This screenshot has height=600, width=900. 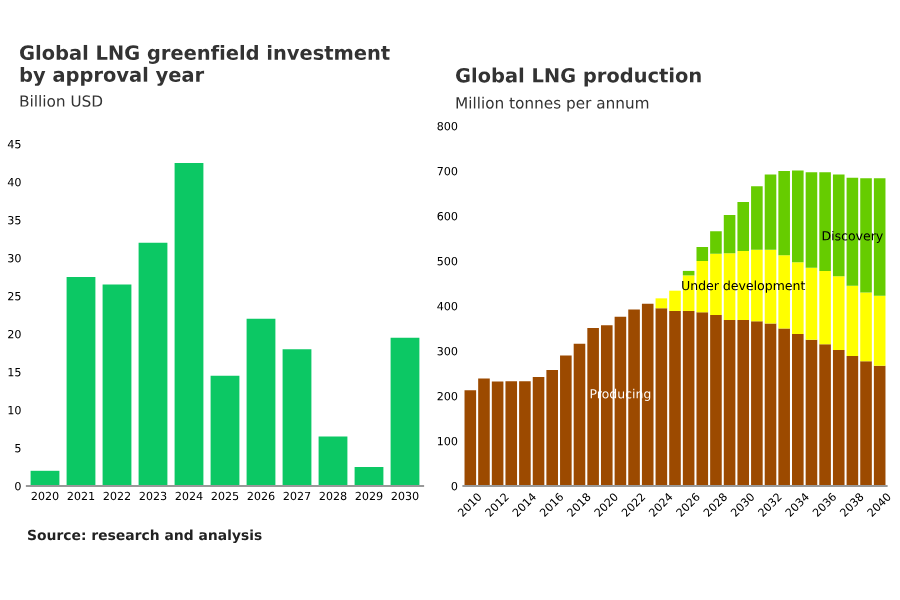 What do you see at coordinates (578, 77) in the screenshot?
I see `chart-title: Global LNG production` at bounding box center [578, 77].